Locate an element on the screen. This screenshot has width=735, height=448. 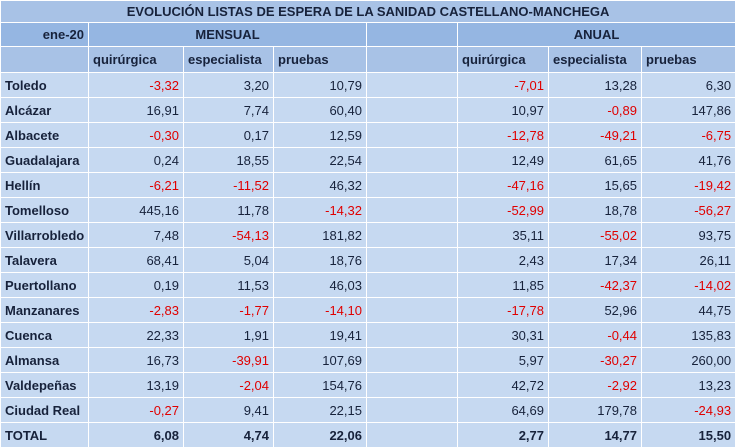
mensual-value: 6,08 is located at coordinates (136, 435).